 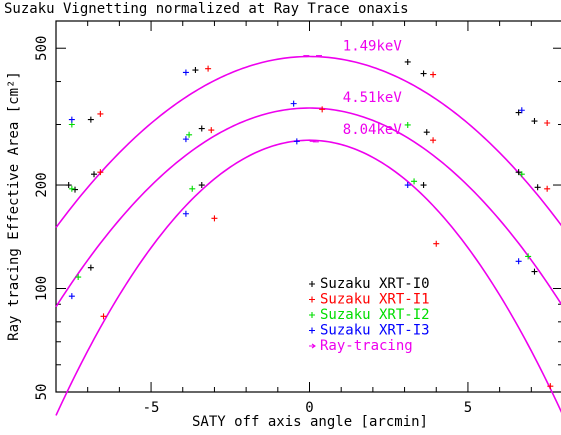 I want to click on y-tick-label: 50, so click(x=42, y=392).